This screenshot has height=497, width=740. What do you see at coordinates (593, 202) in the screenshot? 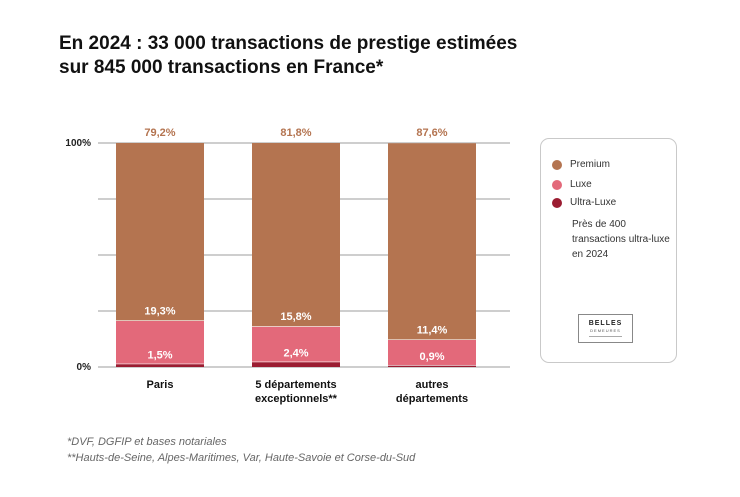
I see `legend-label-ultra-luxe: Ultra-Luxe` at bounding box center [593, 202].